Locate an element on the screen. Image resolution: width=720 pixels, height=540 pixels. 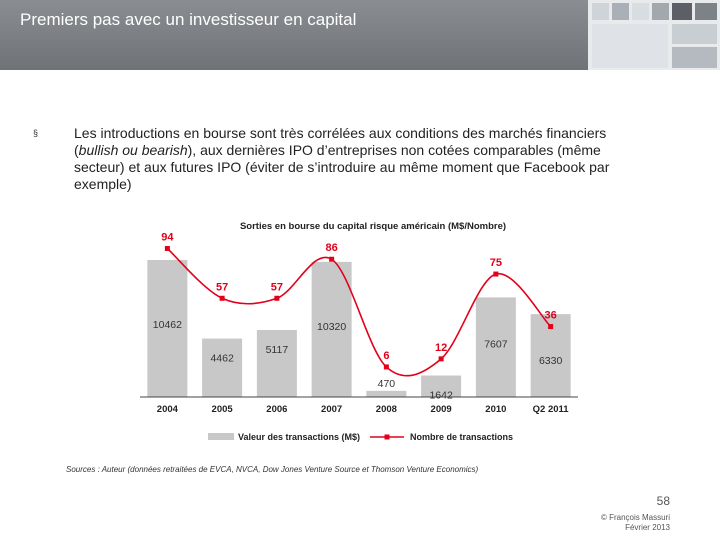
header-photo-collage is located at coordinates (654, 35).